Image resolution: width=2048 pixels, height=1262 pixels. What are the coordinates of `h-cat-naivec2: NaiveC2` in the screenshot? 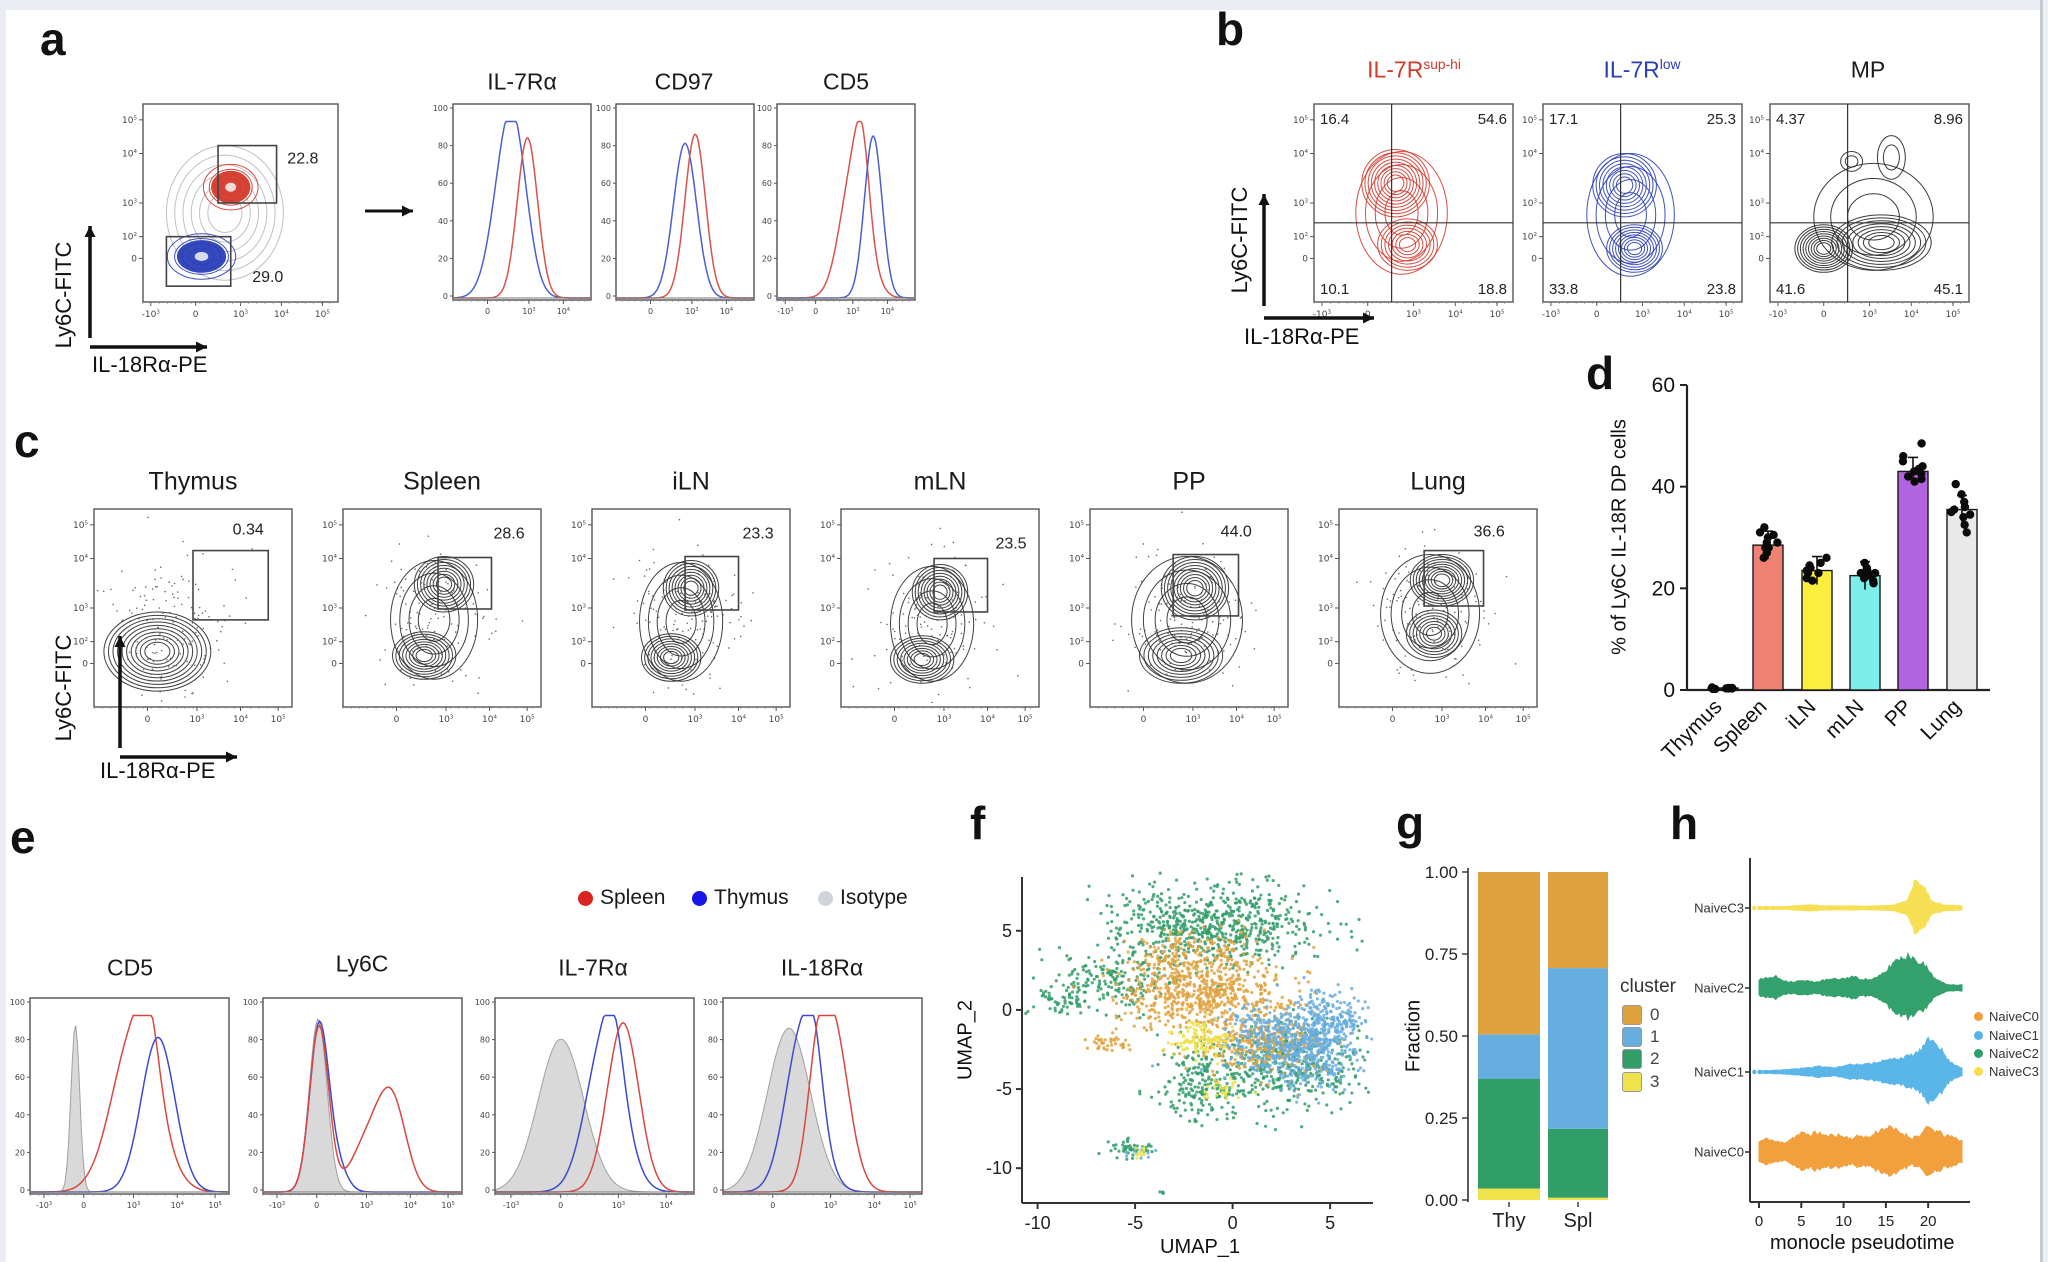 It's located at (1719, 988).